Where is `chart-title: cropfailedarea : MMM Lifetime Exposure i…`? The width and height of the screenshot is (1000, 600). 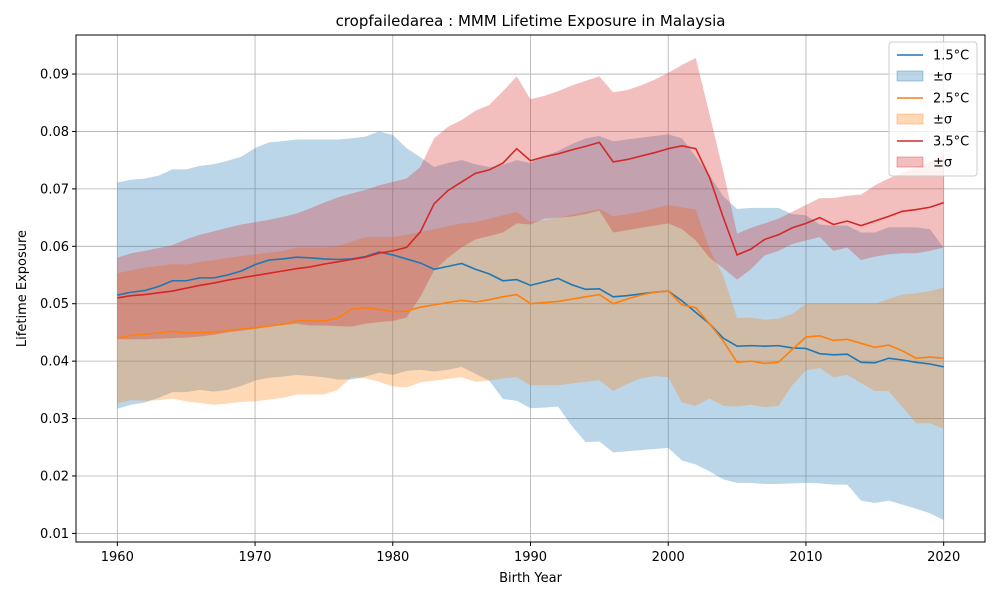 chart-title: cropfailedarea : MMM Lifetime Exposure i… is located at coordinates (531, 21).